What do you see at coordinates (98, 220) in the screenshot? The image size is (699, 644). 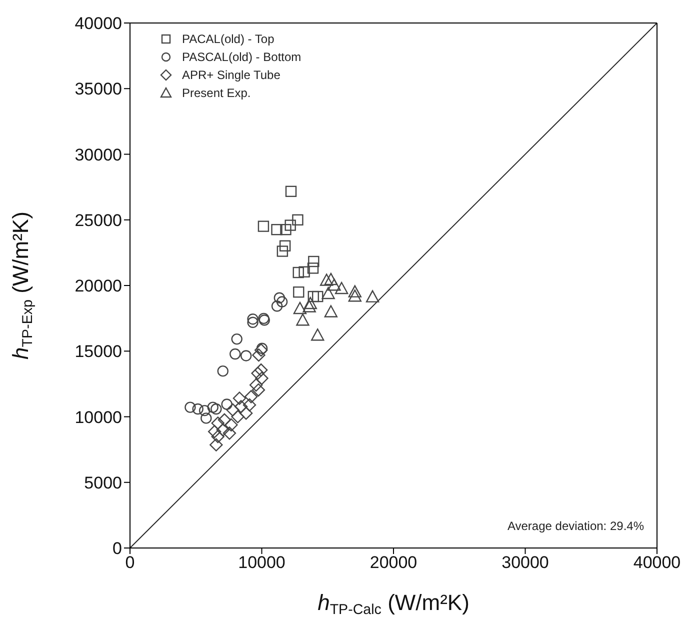 I see `y-tick-label: 25000` at bounding box center [98, 220].